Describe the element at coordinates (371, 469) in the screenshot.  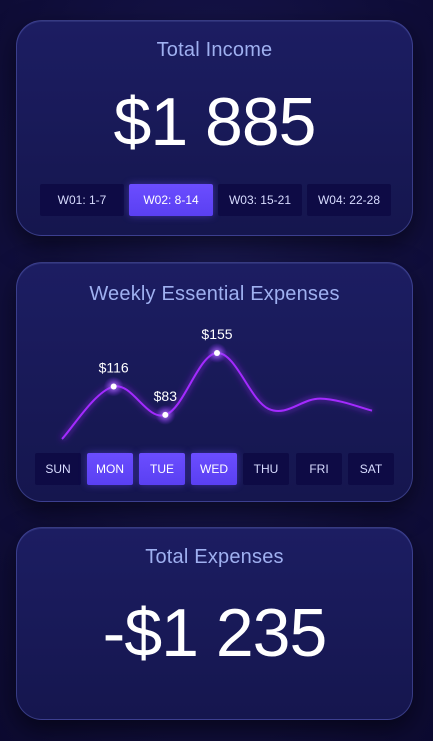
I see `day-tab-sat: SAT` at that location.